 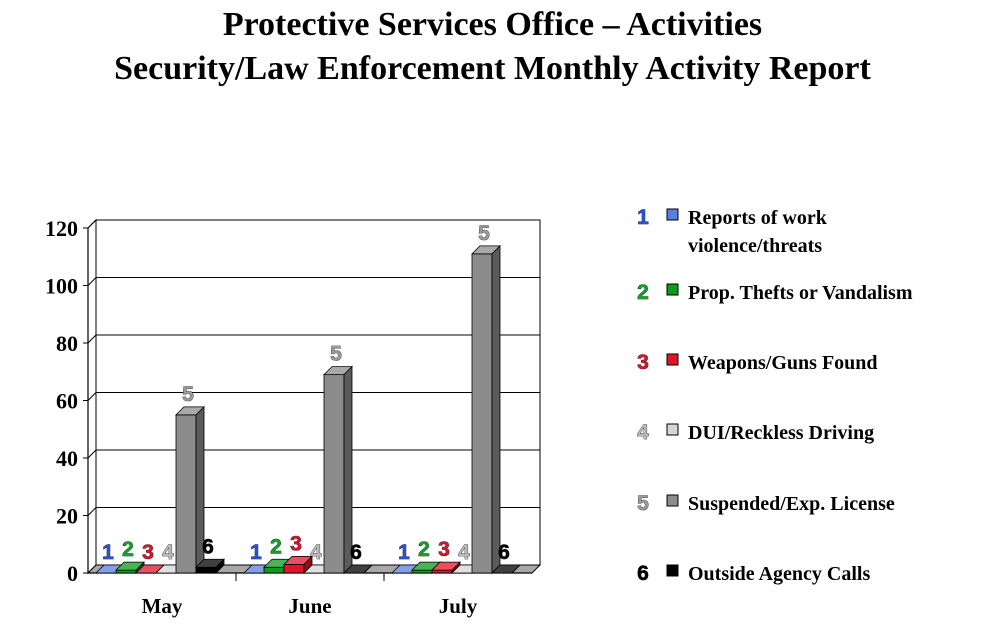 I want to click on legend-label-1: violence/threats, so click(x=755, y=246).